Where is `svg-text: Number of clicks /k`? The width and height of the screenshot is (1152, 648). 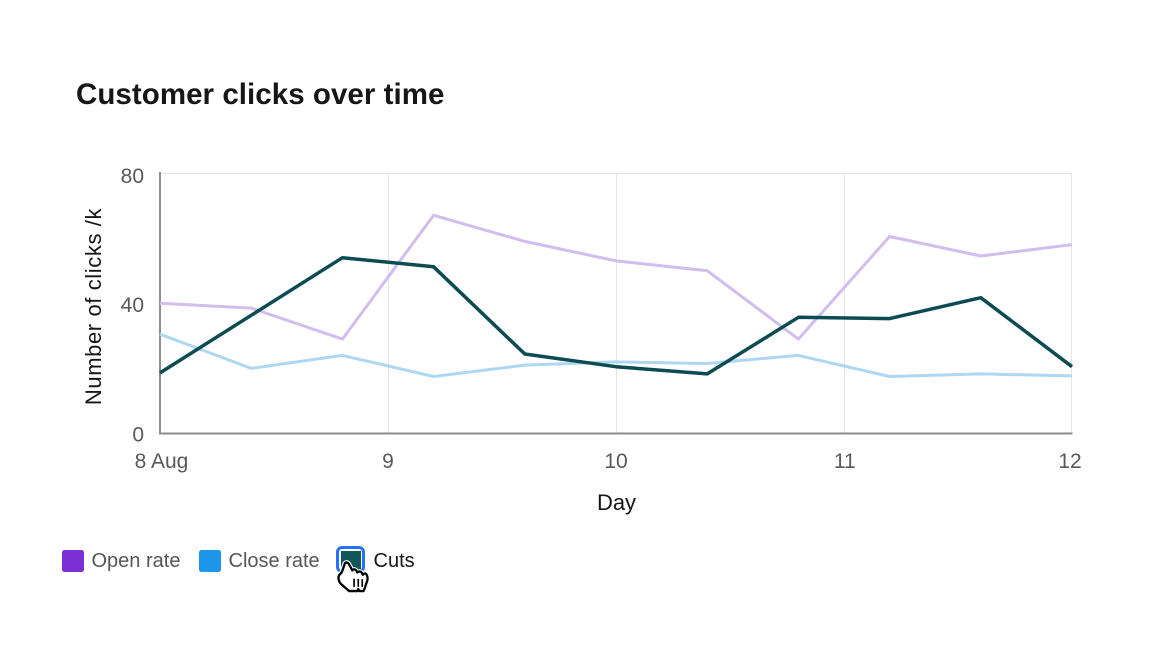
svg-text: Number of clicks /k is located at coordinates (93, 306).